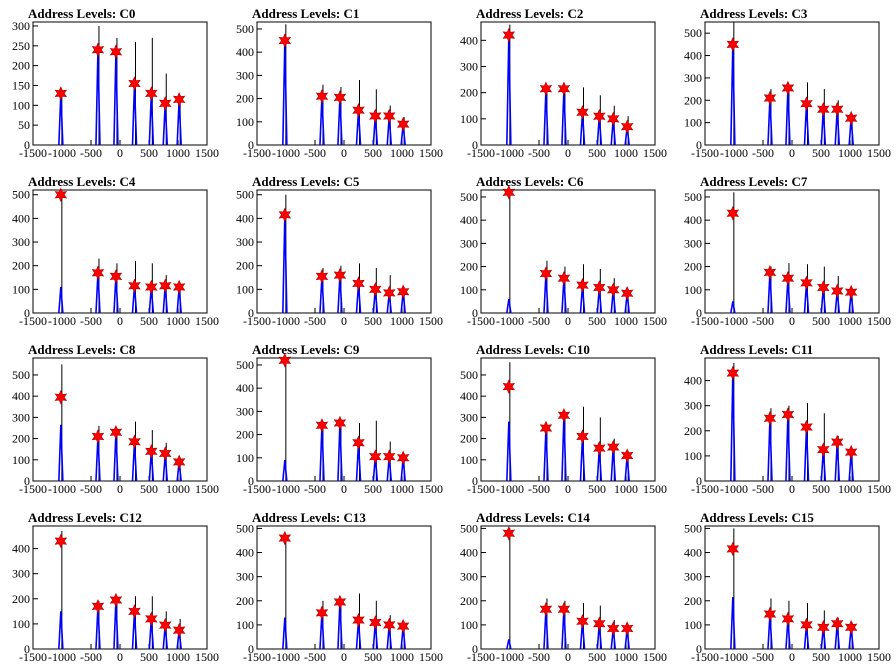 The width and height of the screenshot is (896, 672). What do you see at coordinates (85, 517) in the screenshot?
I see `chart-title: Address Levels: C12` at bounding box center [85, 517].